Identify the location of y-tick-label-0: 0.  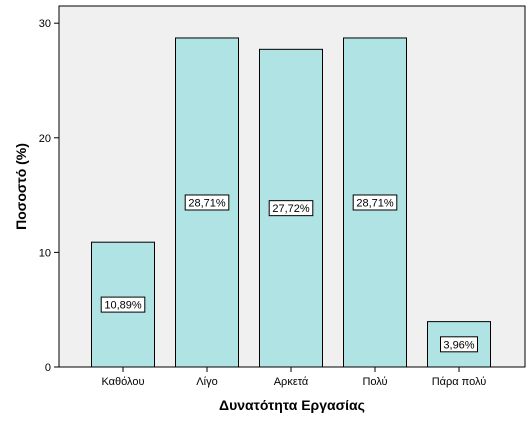
(48, 368).